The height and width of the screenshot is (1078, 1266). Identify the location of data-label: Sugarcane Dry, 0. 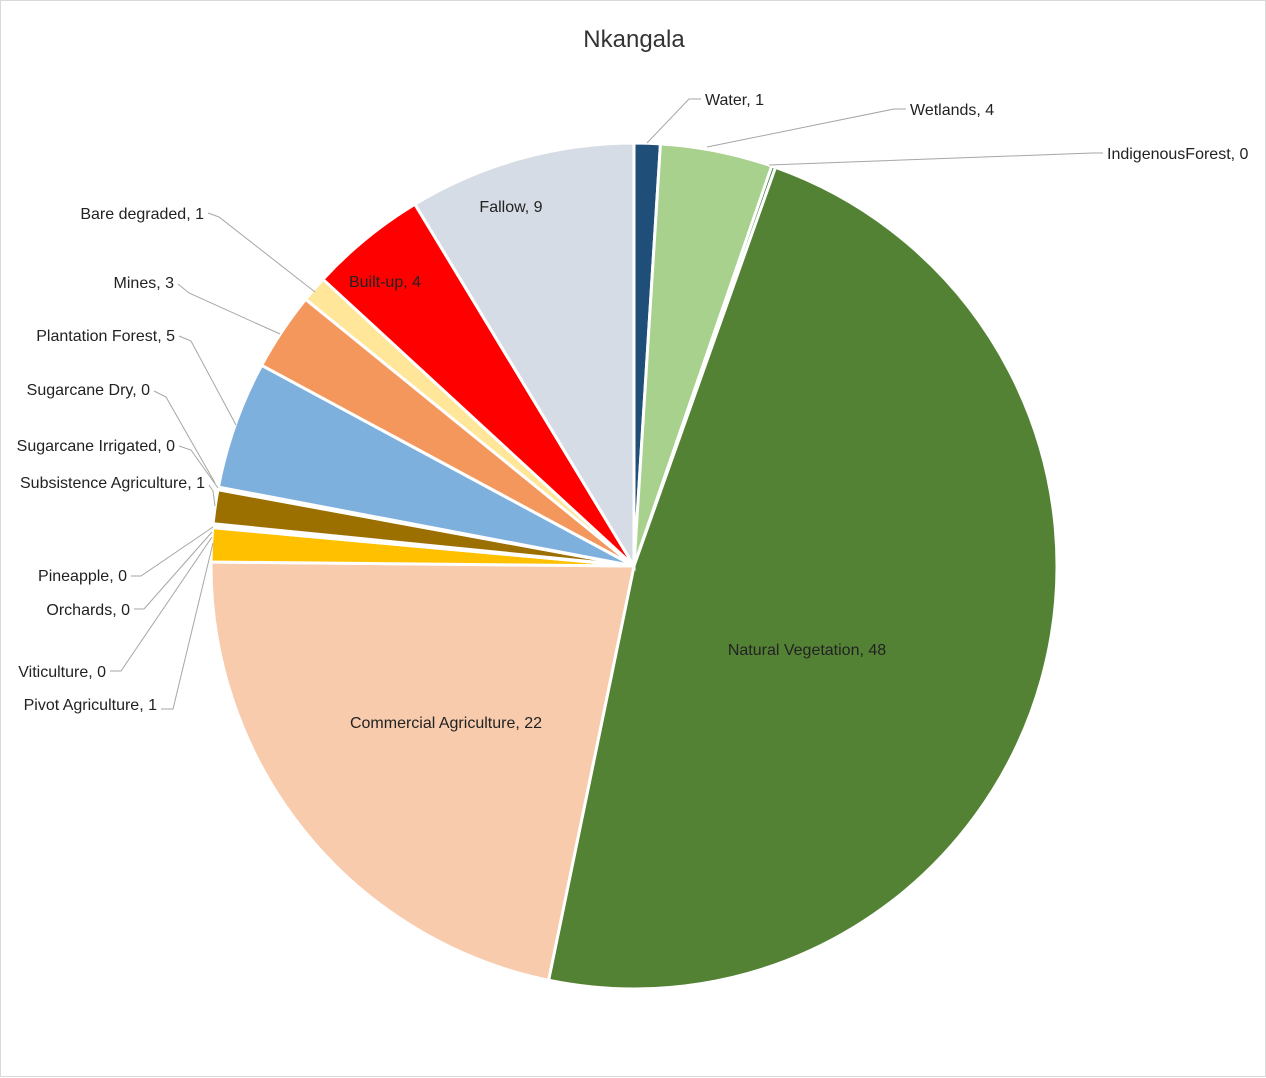
(88, 390).